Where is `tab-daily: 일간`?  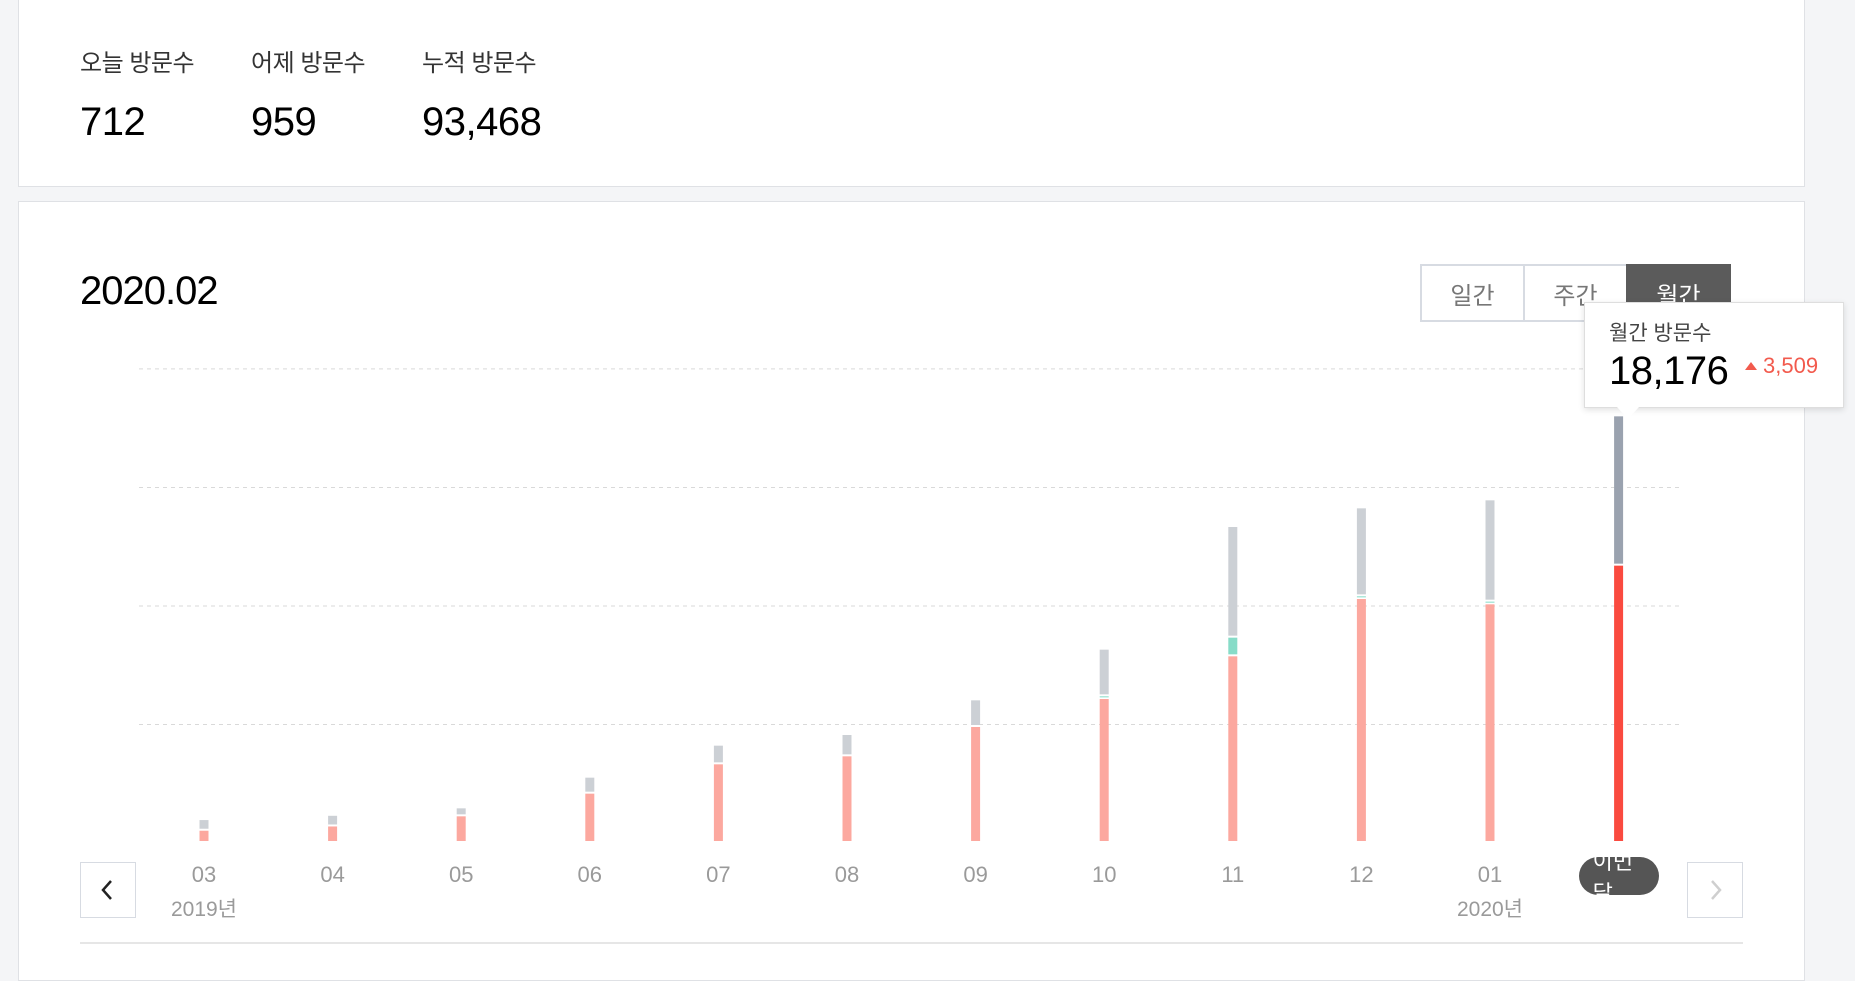 tab-daily: 일간 is located at coordinates (1472, 293).